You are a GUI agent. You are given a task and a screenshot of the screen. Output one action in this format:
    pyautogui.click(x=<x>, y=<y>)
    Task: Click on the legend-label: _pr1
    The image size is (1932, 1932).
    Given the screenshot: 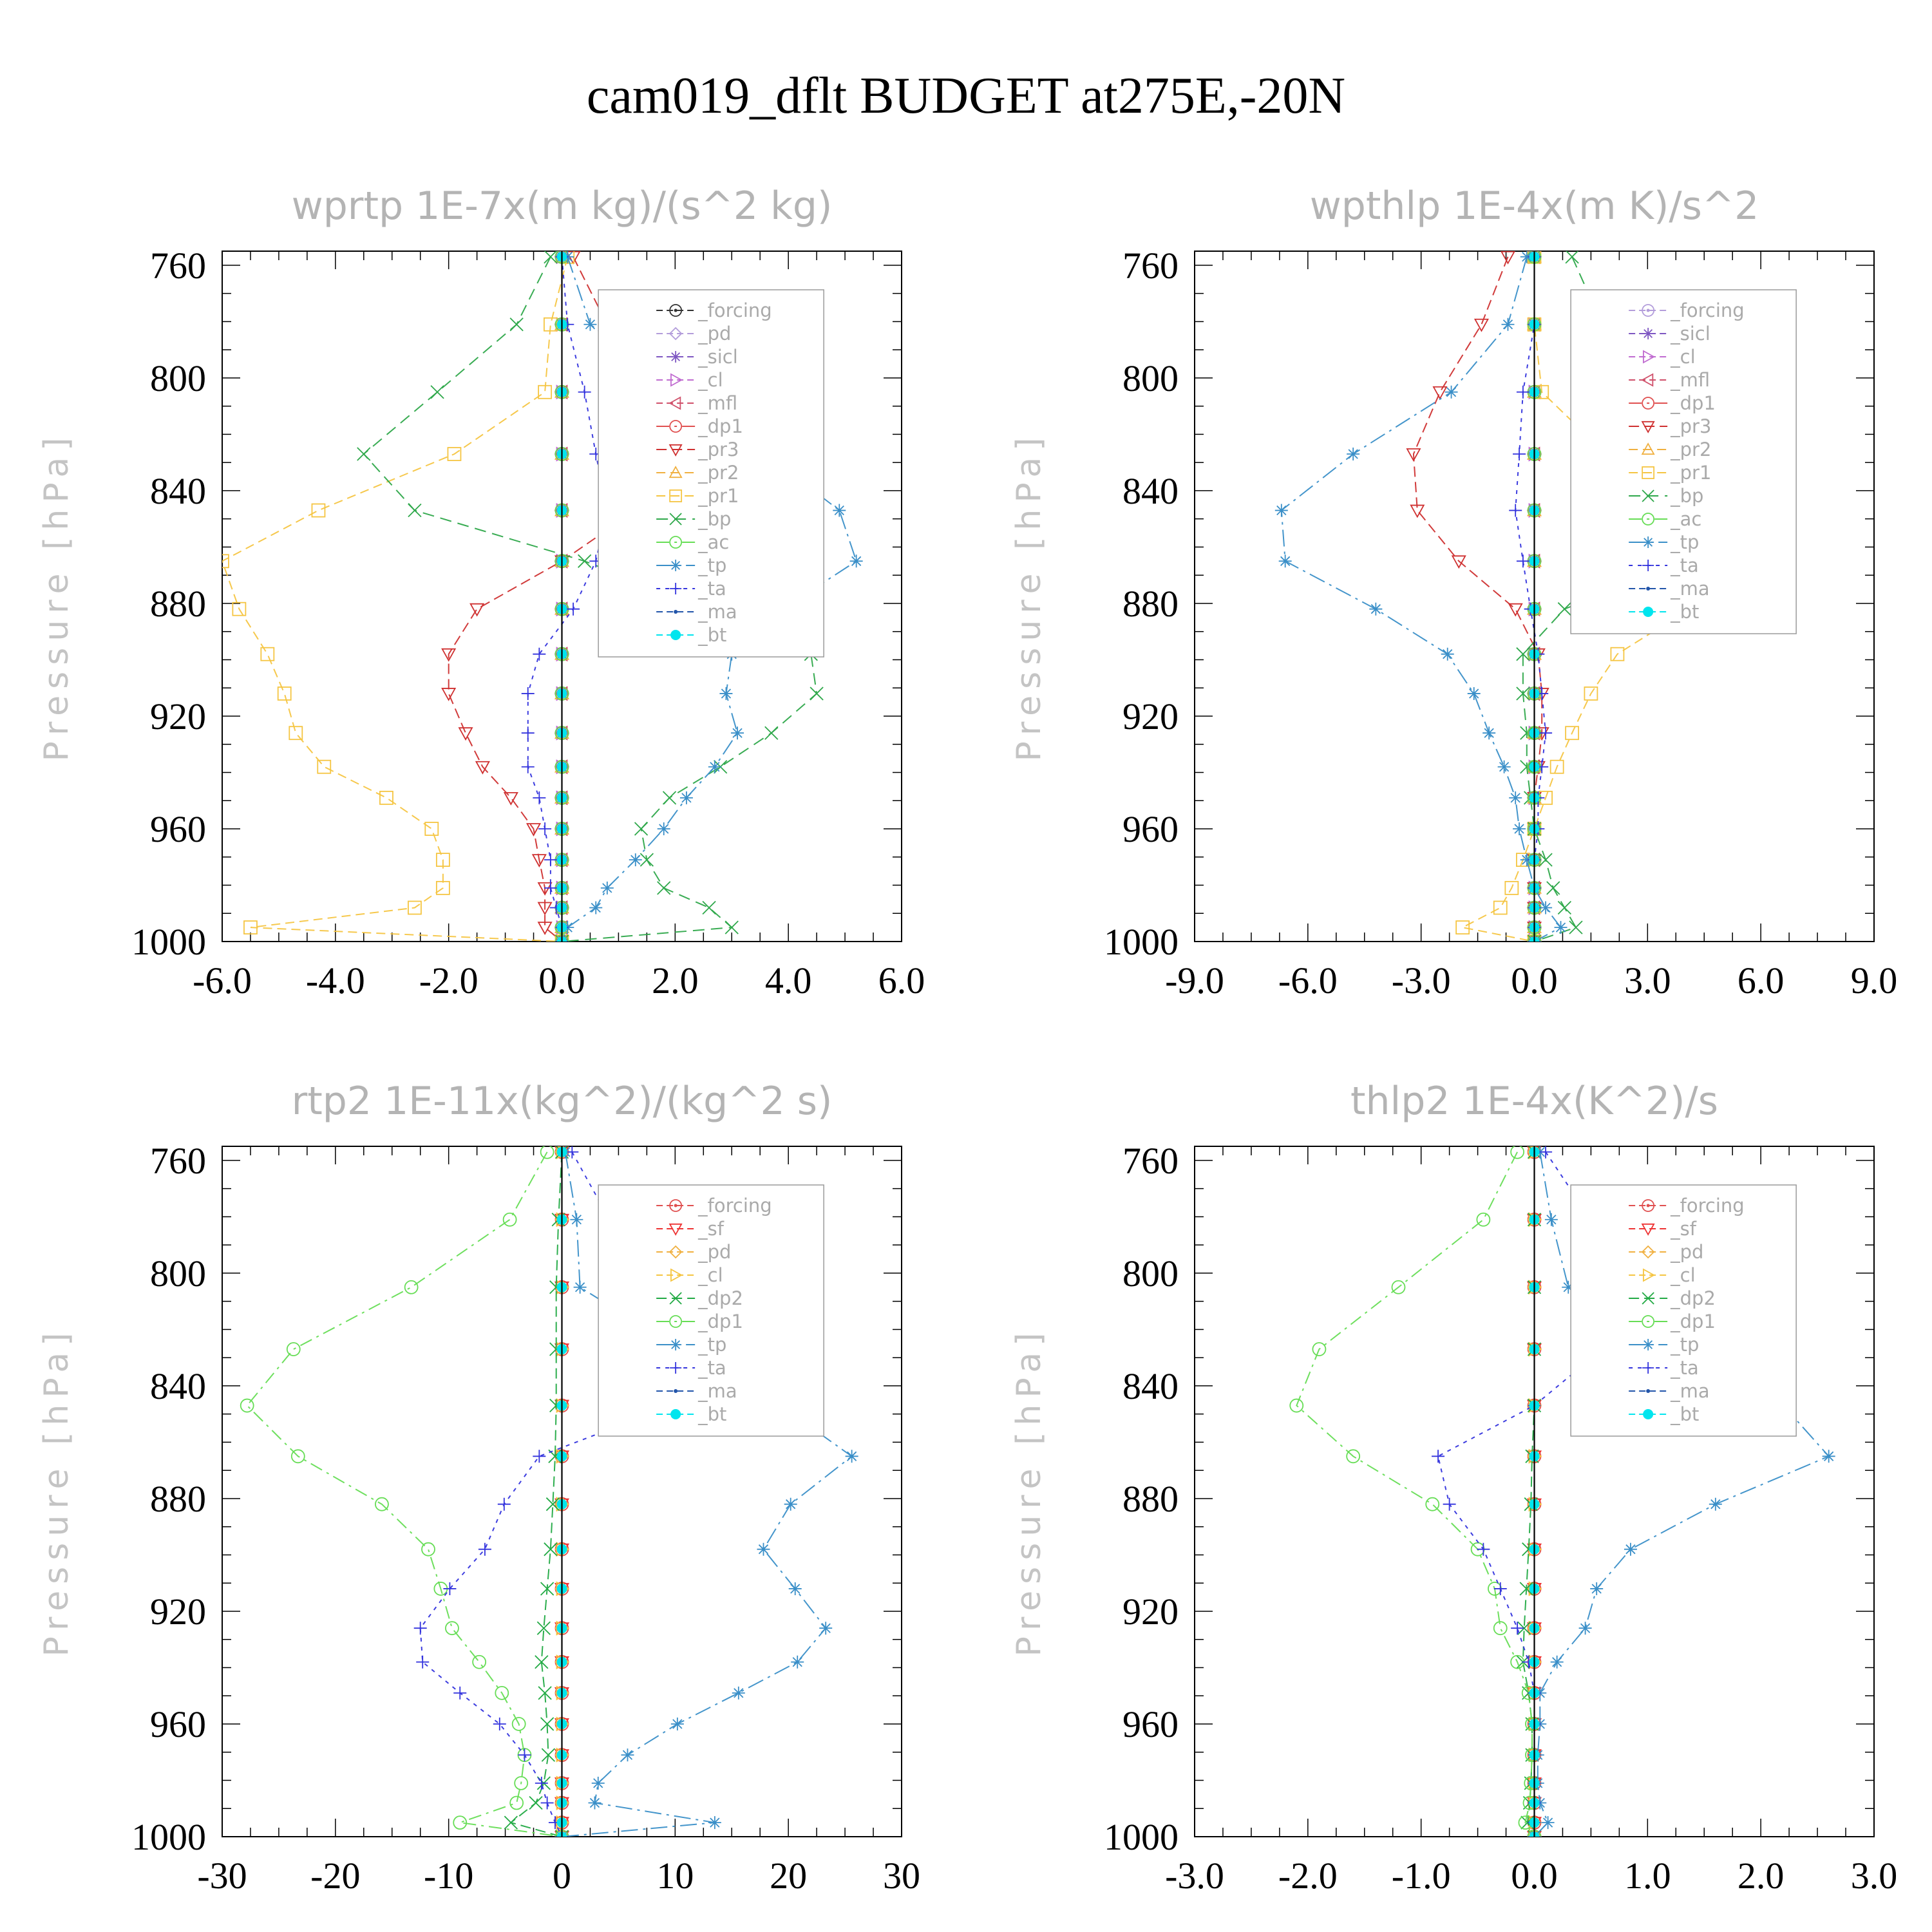 What is the action you would take?
    pyautogui.click(x=718, y=496)
    